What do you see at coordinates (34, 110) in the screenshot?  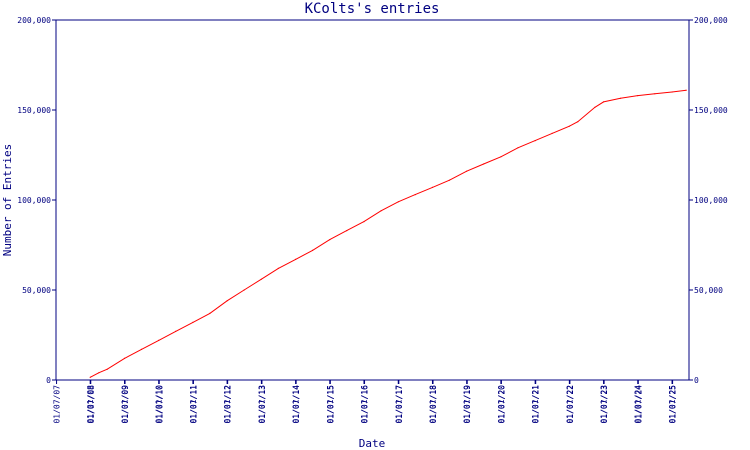 I see `y-tick-label-left: 150,000` at bounding box center [34, 110].